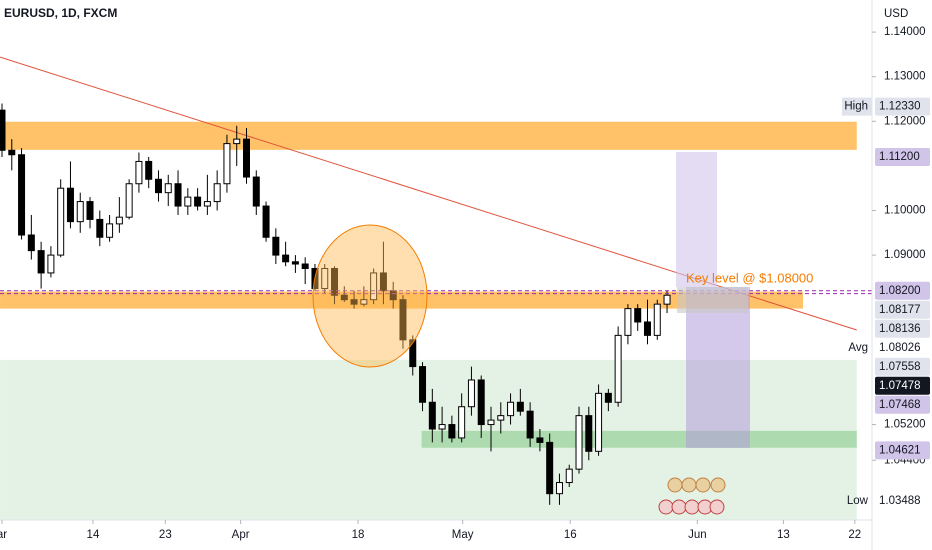  I want to click on currency-label: USD, so click(896, 14).